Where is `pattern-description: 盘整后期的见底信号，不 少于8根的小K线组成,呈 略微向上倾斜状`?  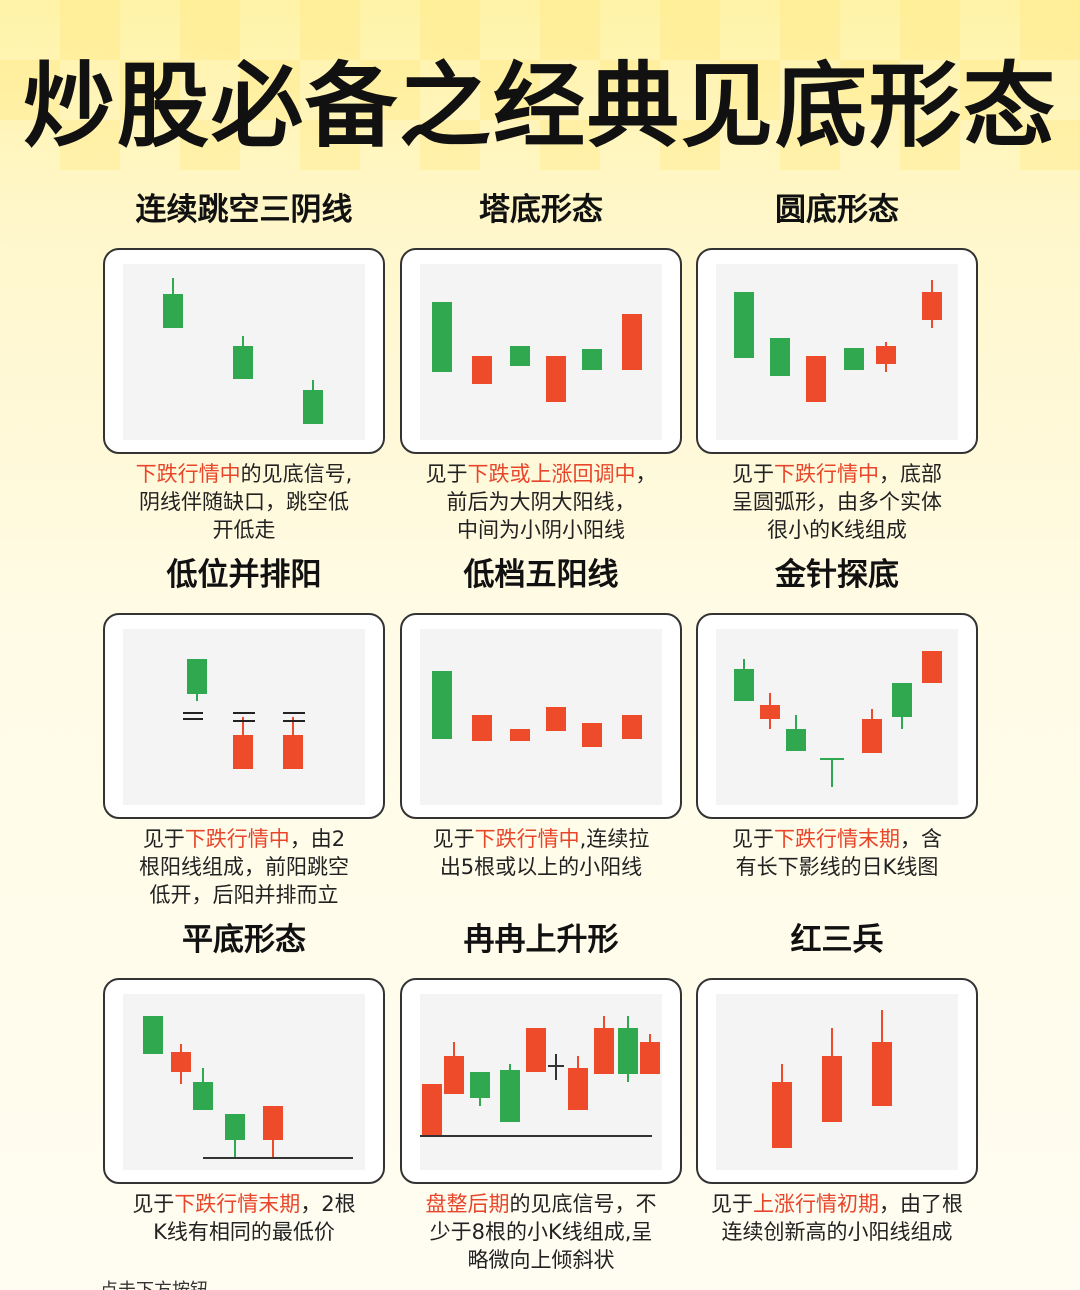
pattern-description: 盘整后期的见底信号，不 少于8根的小K线组成,呈 略微向上倾斜状 is located at coordinates (541, 1232).